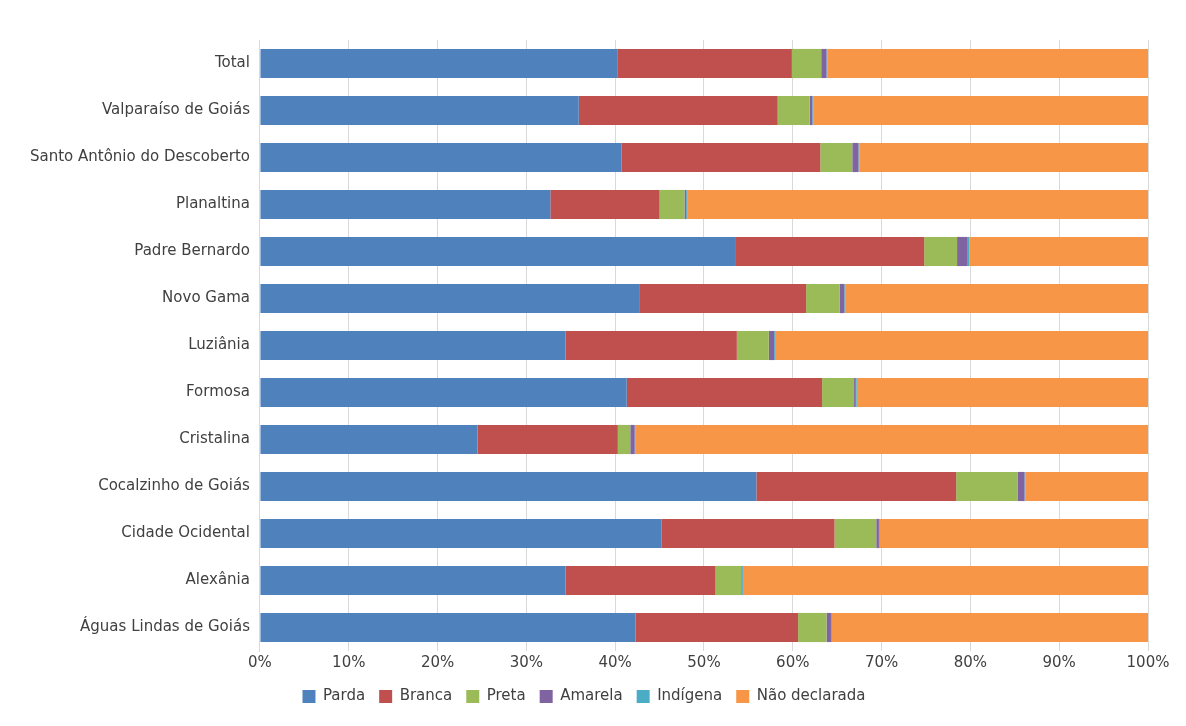  What do you see at coordinates (344, 695) in the screenshot?
I see `legend-label: Parda` at bounding box center [344, 695].